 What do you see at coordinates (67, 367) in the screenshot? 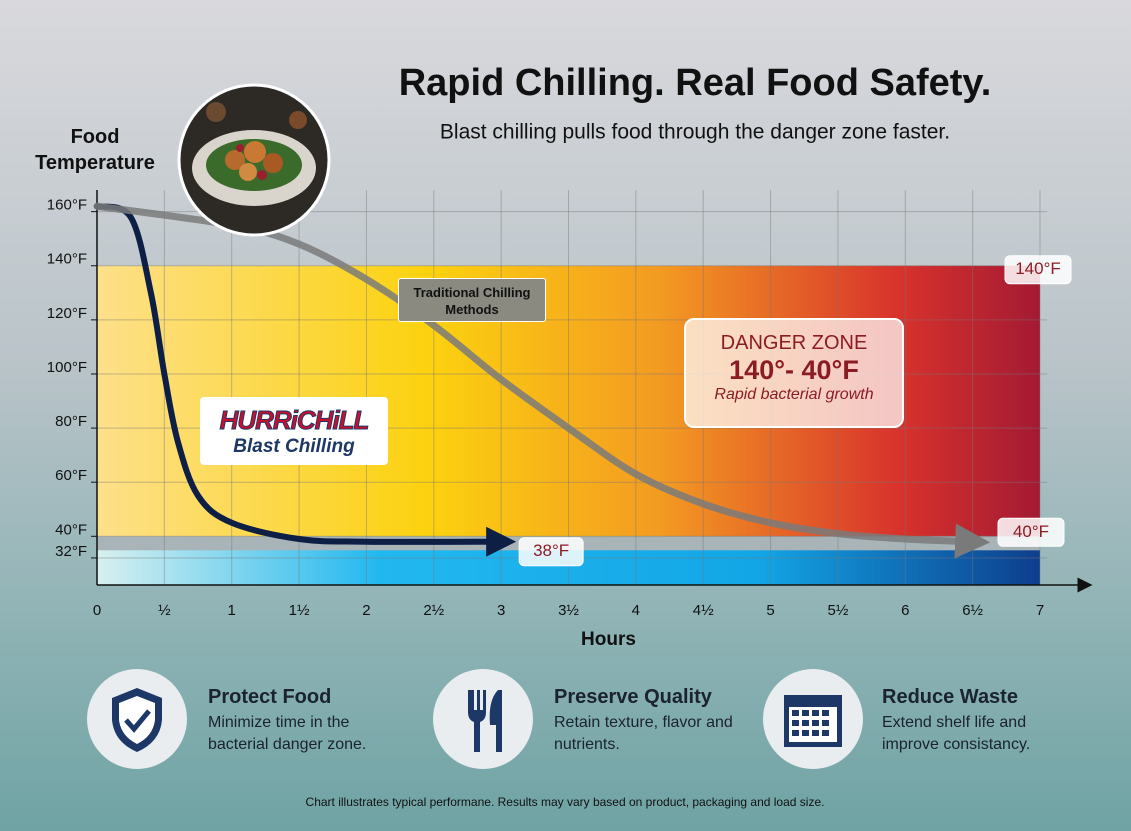
I see `y-tick-label: 100°F` at bounding box center [67, 367].